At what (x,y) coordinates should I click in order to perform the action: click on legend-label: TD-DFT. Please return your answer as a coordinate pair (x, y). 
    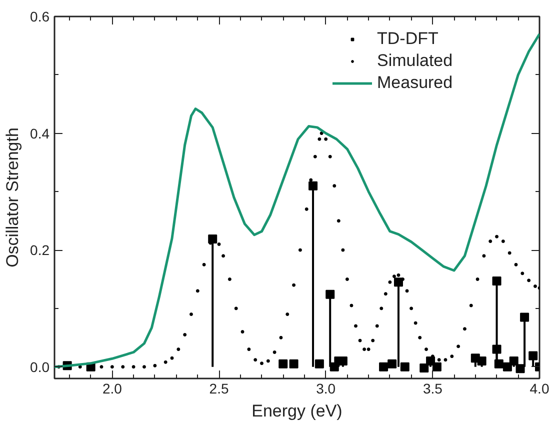
    Looking at the image, I should click on (408, 39).